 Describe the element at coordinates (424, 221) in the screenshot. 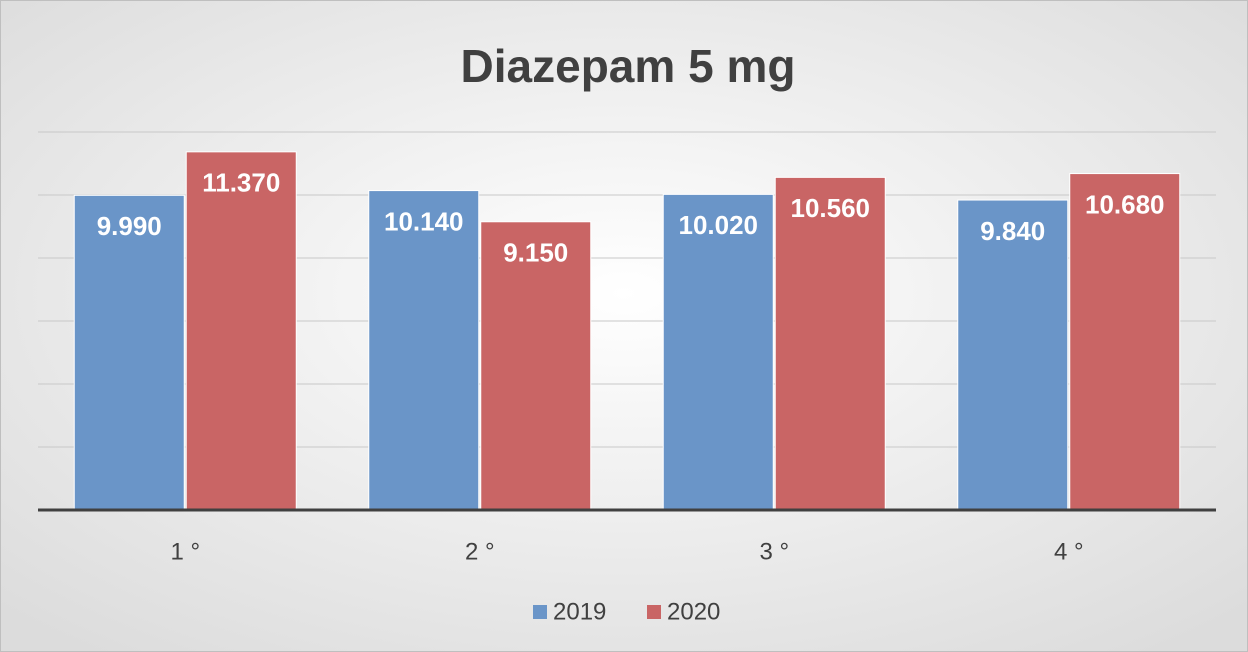

I see `data-label: 10.140` at that location.